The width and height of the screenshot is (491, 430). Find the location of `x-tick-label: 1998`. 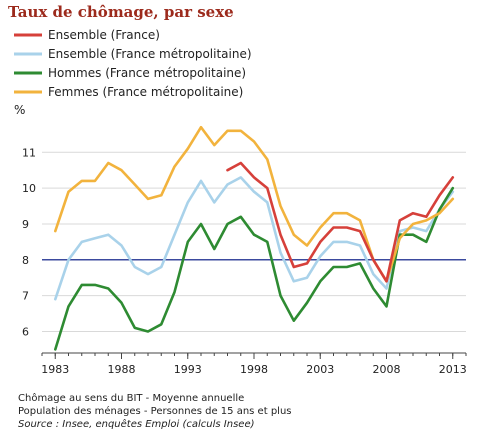

x-tick-label: 1998 is located at coordinates (254, 369).